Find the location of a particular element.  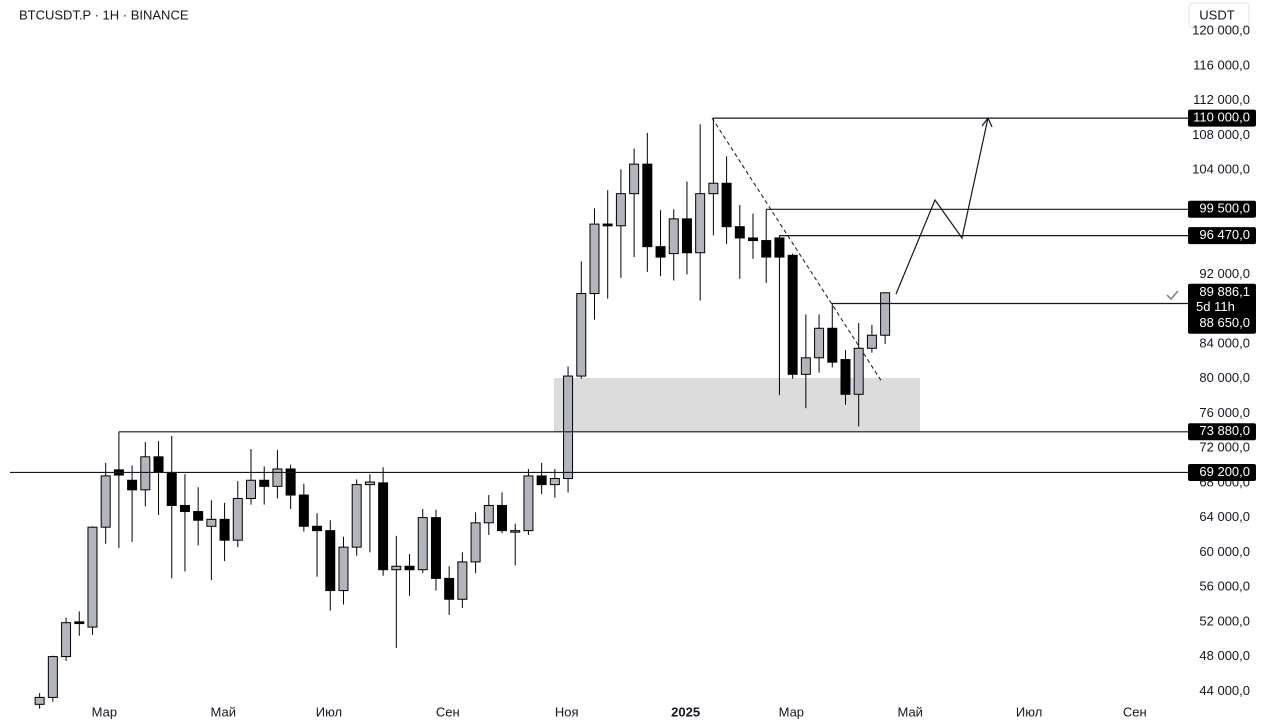

y-tick-label: 48 000,0 is located at coordinates (1224, 655).